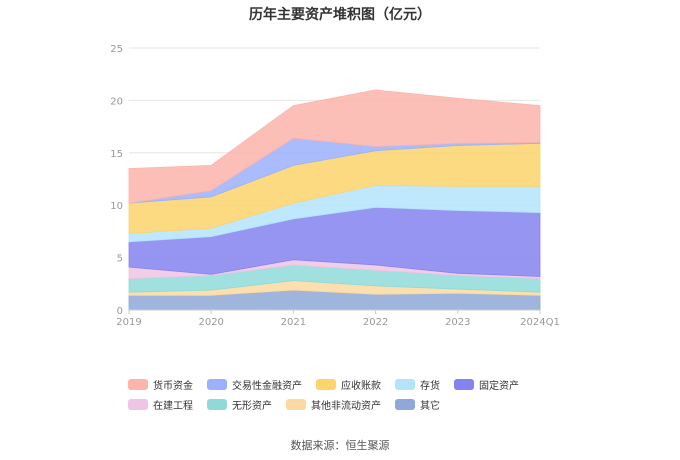 This screenshot has height=460, width=680. I want to click on legend-item: 无形资产, so click(239, 405).